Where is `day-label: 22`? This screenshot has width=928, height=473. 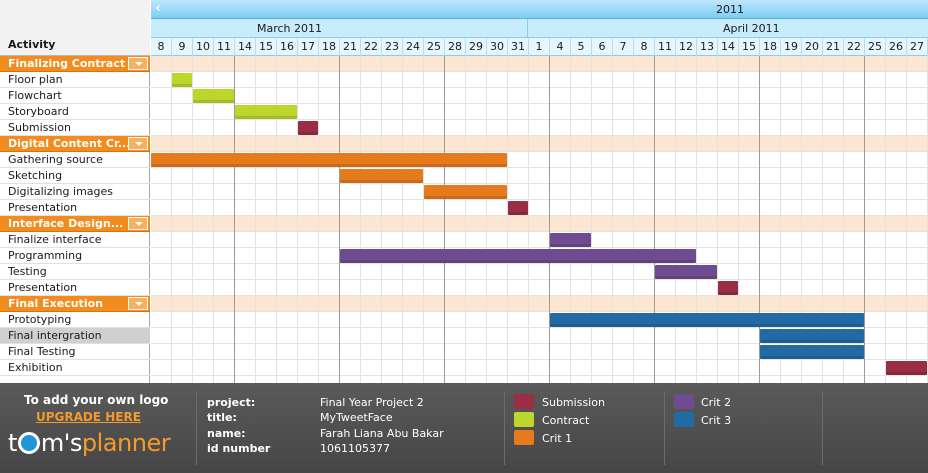 day-label: 22 is located at coordinates (854, 47).